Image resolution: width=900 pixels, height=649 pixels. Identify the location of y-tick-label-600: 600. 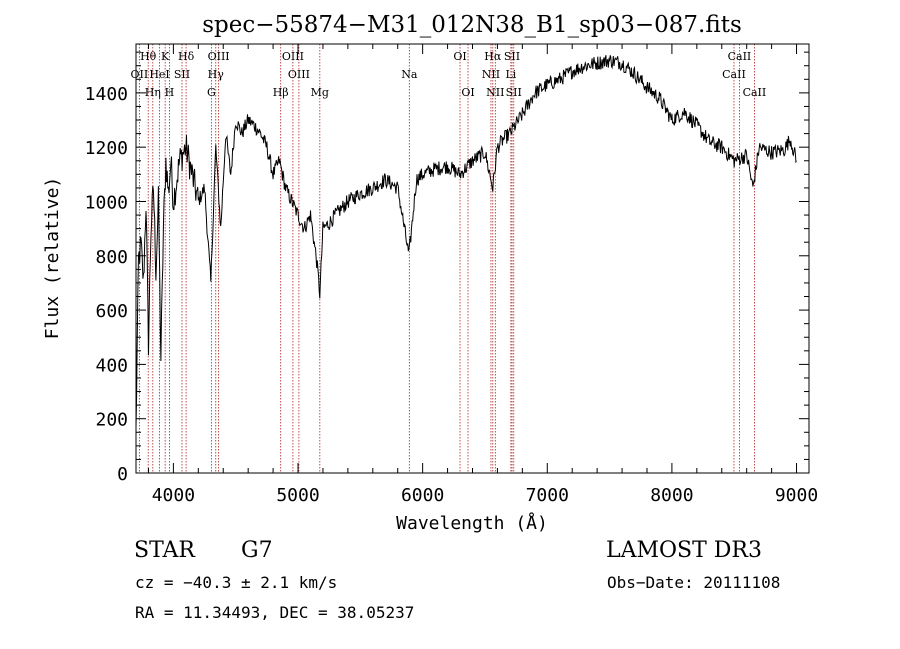
(111, 311).